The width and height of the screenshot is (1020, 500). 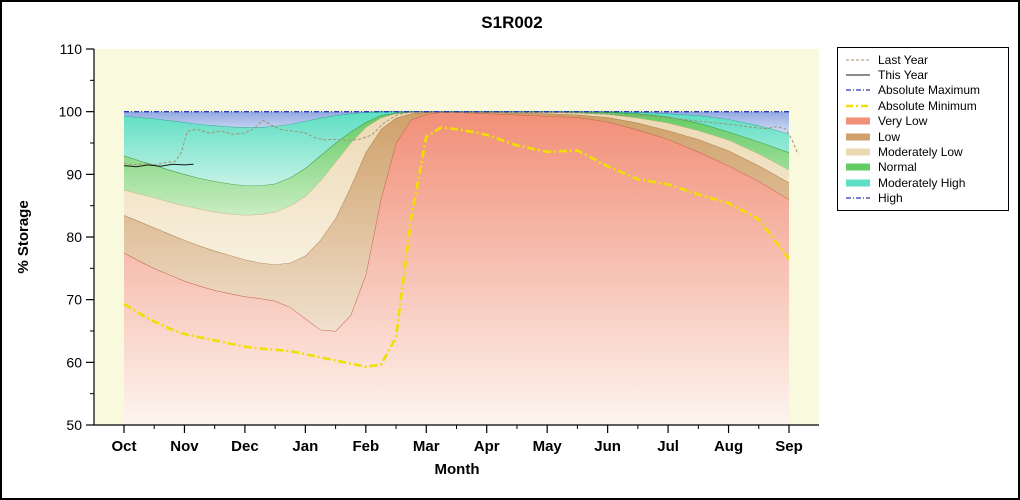 I want to click on legend-swatch-low, so click(x=858, y=137).